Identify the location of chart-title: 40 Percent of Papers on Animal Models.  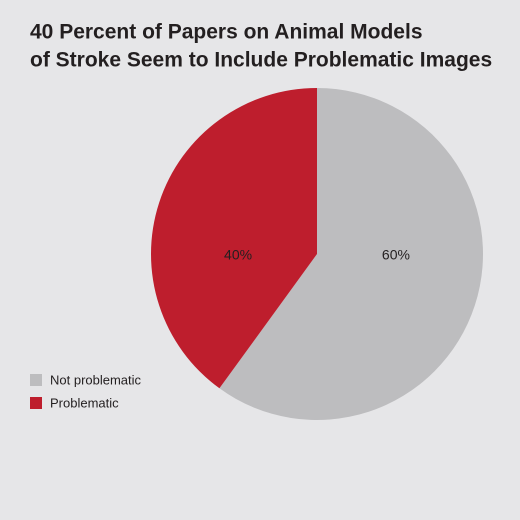
(226, 32).